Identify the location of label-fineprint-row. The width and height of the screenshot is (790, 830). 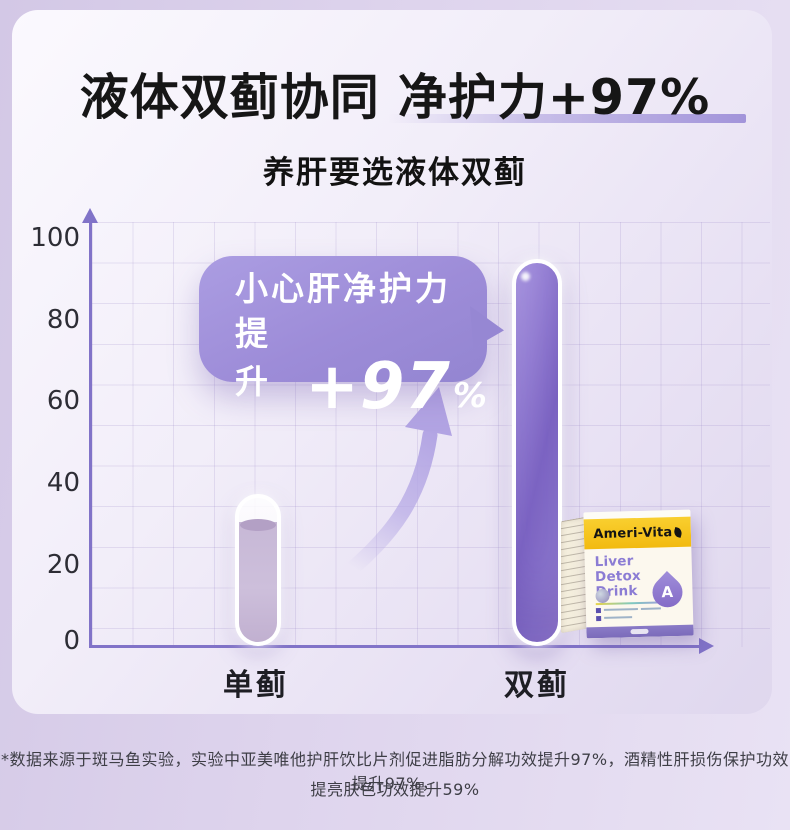
(640, 617).